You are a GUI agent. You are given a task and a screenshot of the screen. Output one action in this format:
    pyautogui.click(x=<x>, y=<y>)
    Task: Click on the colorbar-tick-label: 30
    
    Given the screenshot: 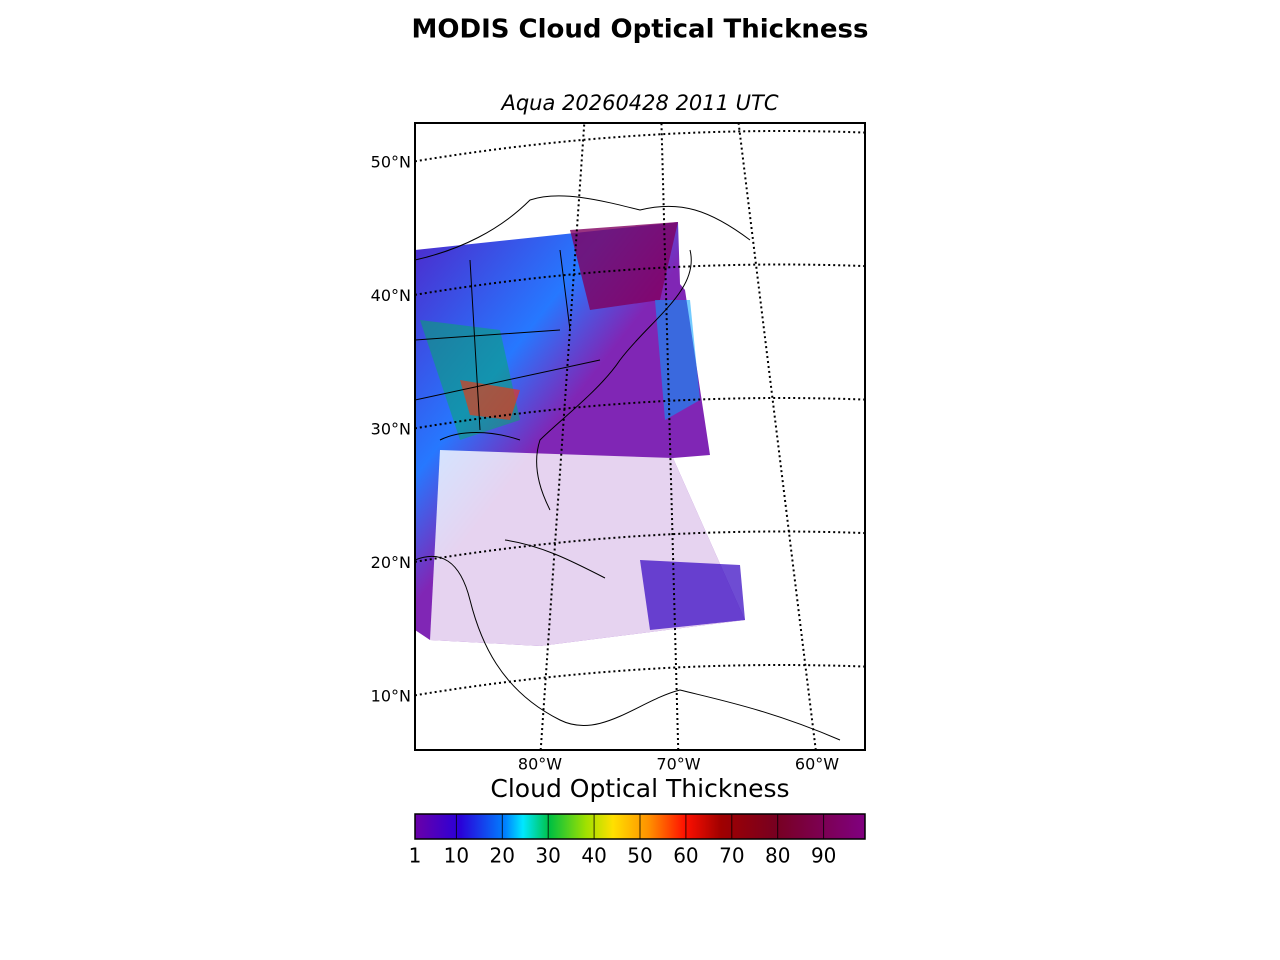 What is the action you would take?
    pyautogui.click(x=547, y=856)
    